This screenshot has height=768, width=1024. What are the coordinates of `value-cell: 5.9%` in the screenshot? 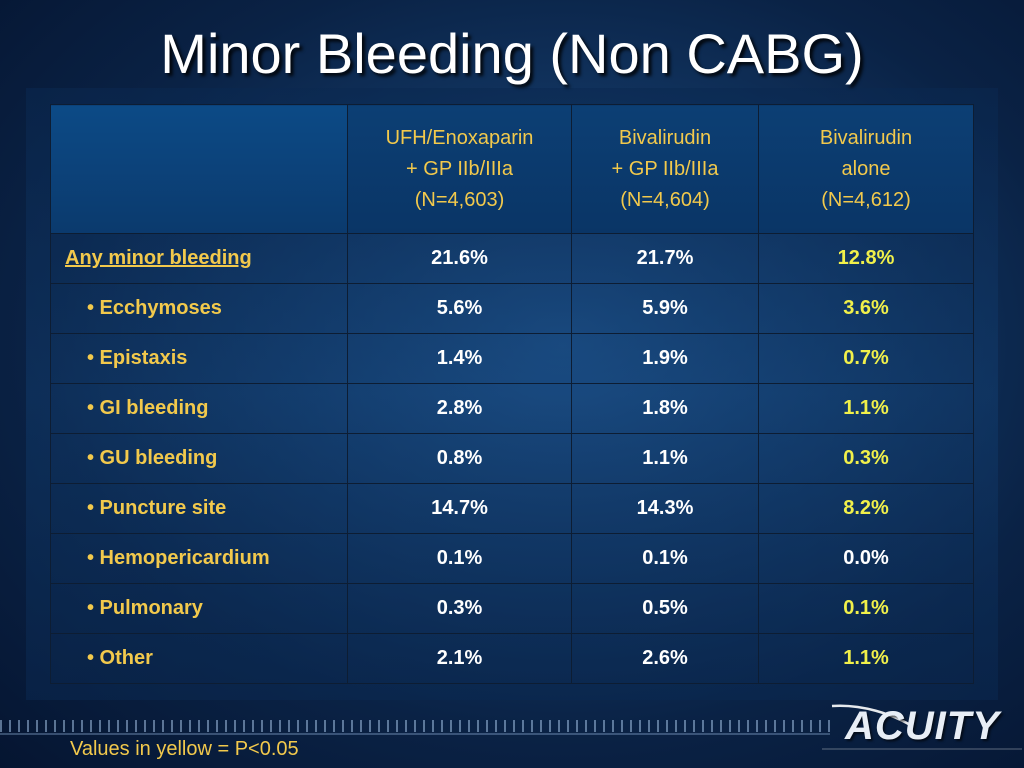 It's located at (665, 308).